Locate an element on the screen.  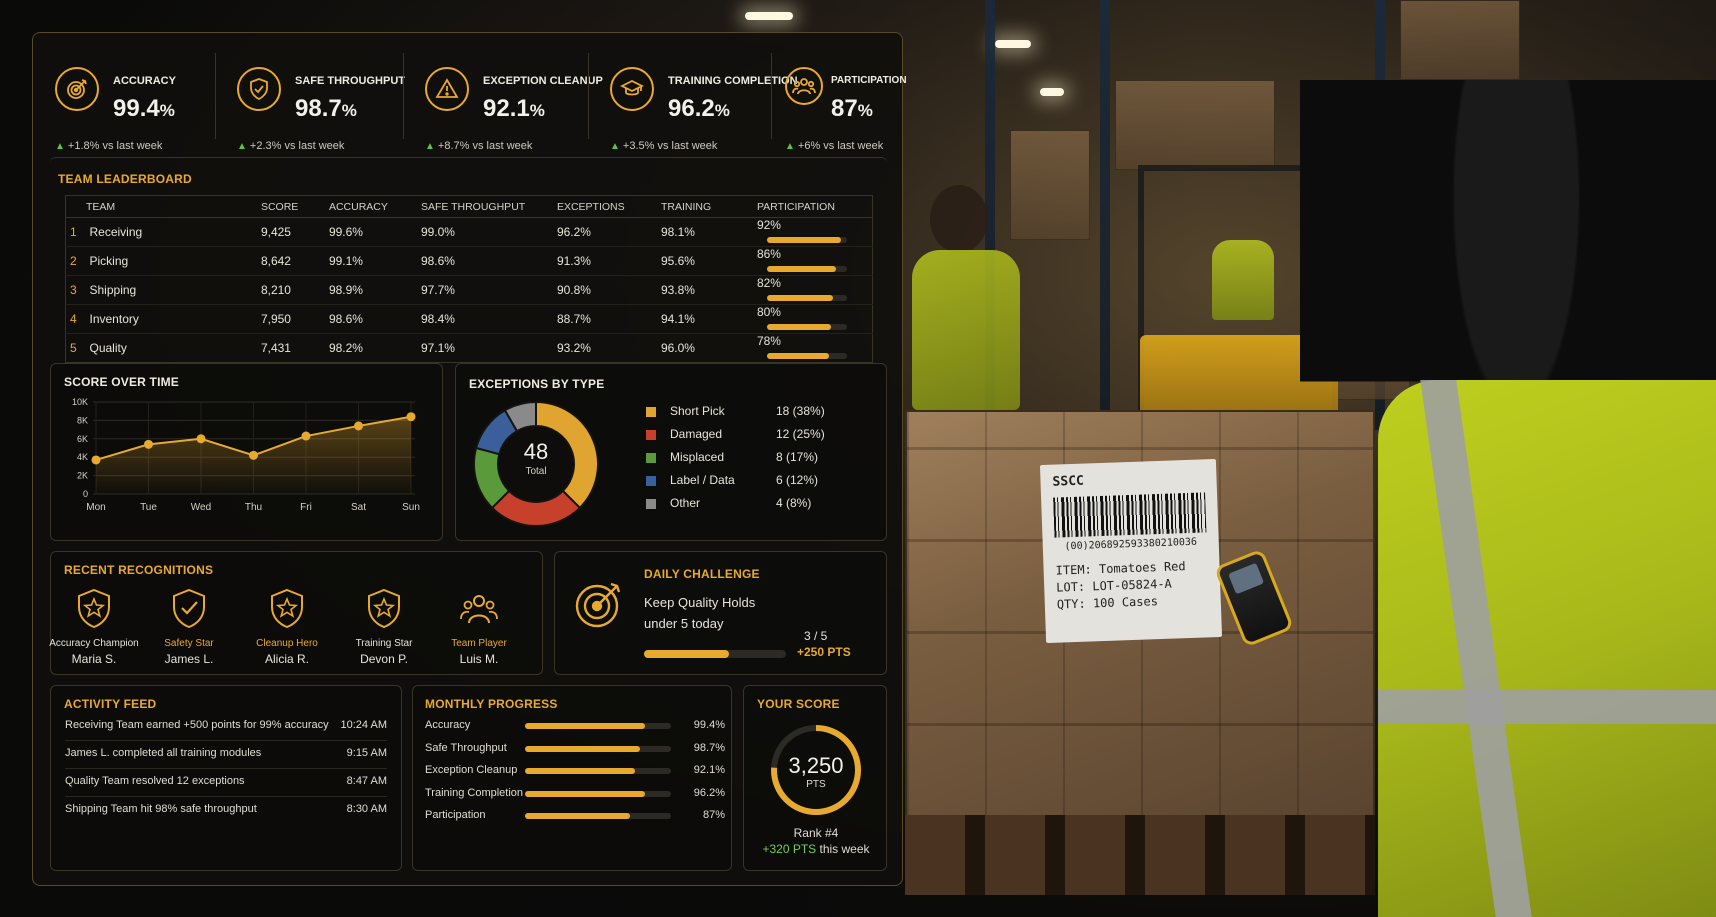
your-score-unit: PTS is located at coordinates (816, 784).